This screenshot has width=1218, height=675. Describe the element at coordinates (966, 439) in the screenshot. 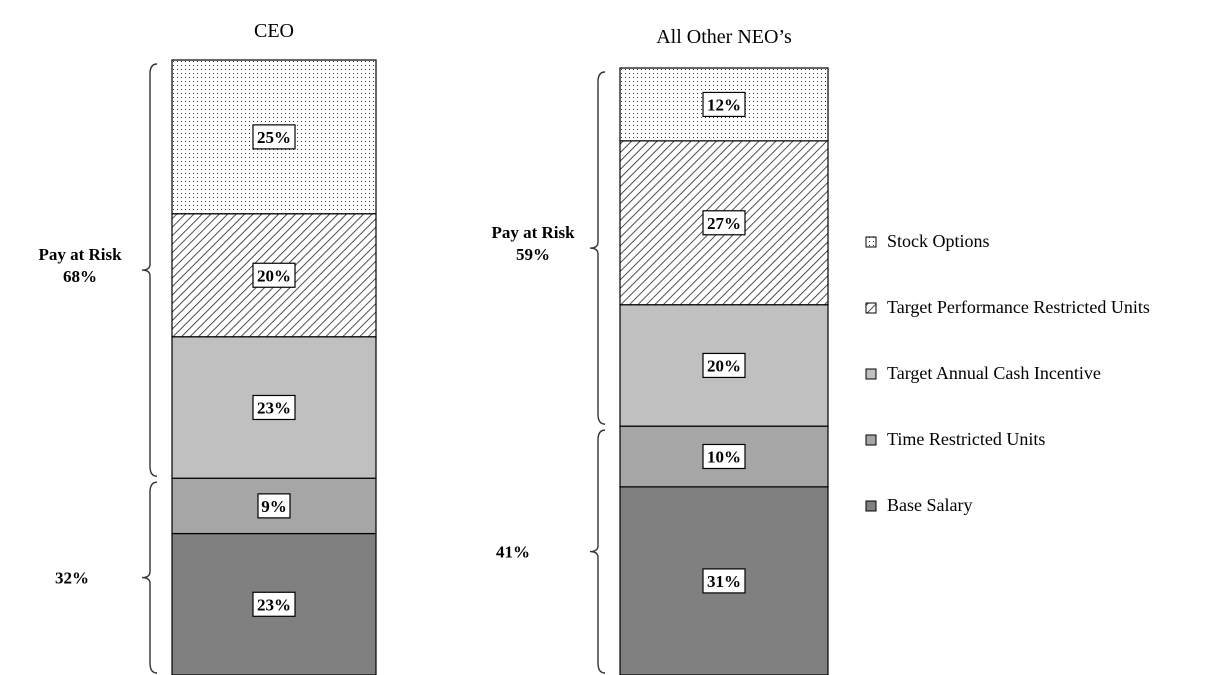

I see `legend-label: Time Restricted Units` at that location.